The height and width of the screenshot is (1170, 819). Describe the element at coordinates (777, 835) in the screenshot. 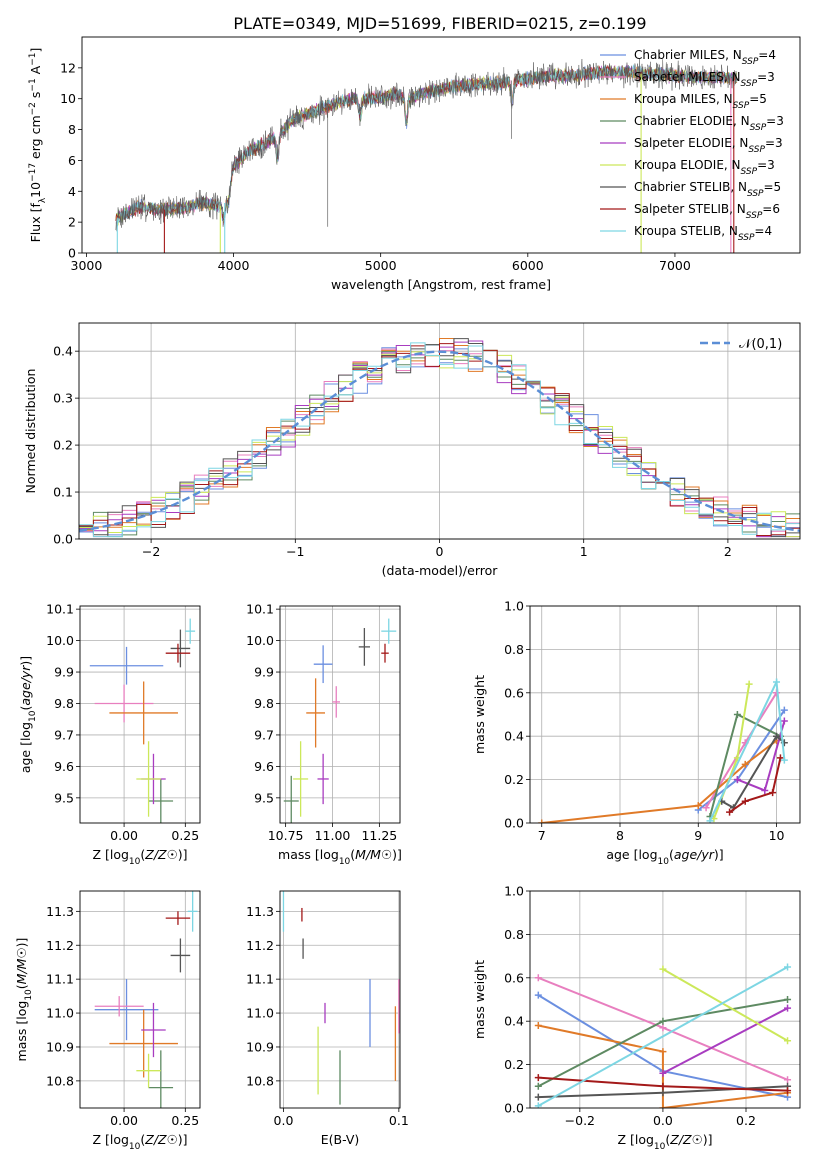

I see `x-tick-label: 10` at that location.